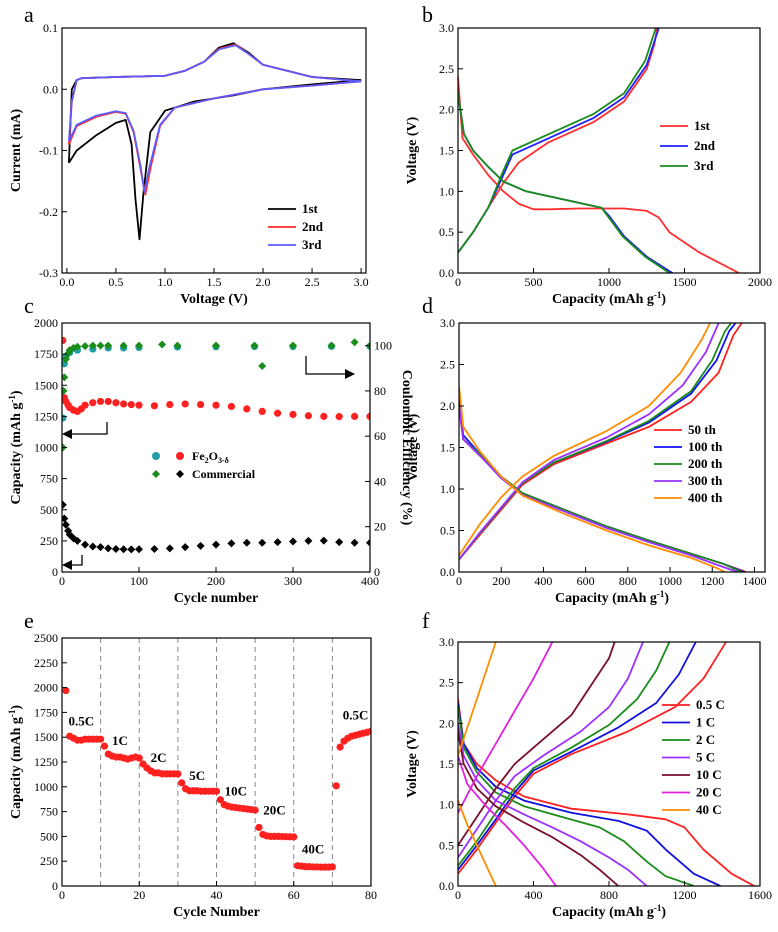 Image resolution: width=778 pixels, height=932 pixels. Describe the element at coordinates (159, 757) in the screenshot. I see `rate-annotation: 2C` at that location.